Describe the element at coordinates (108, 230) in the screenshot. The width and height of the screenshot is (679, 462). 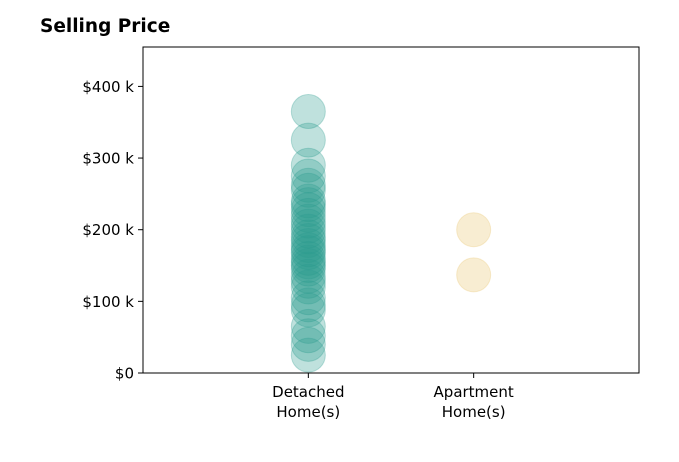
I see `y-tick-label: $200 k` at that location.